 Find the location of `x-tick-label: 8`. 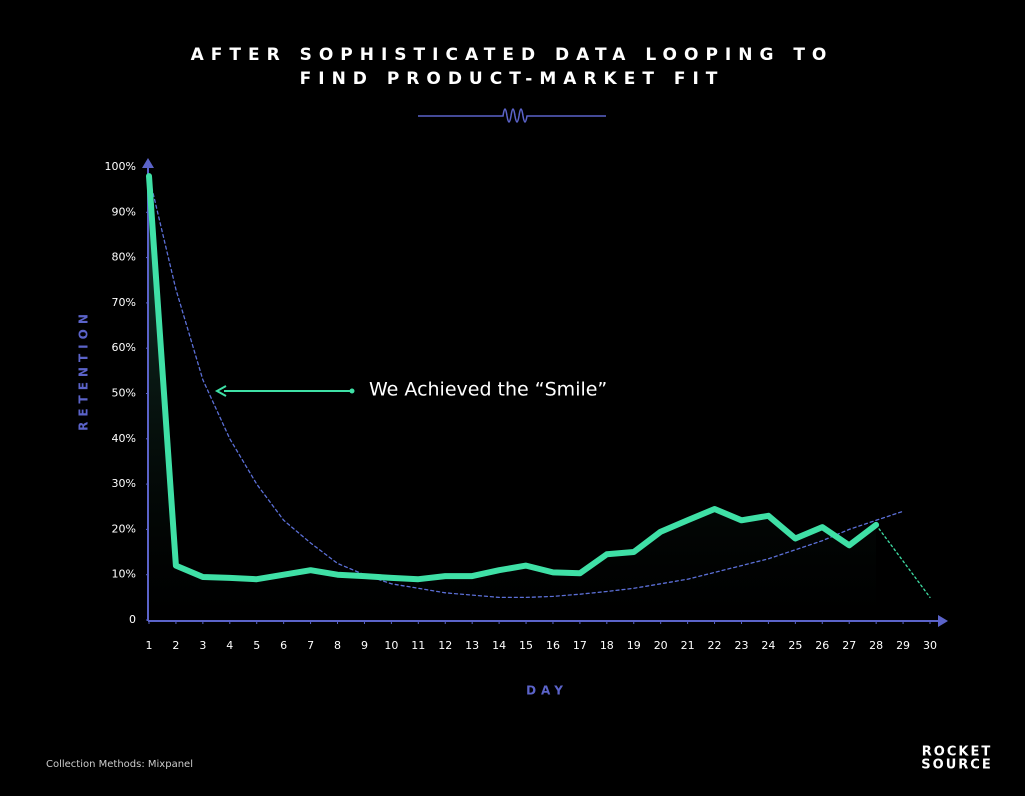

x-tick-label: 8 is located at coordinates (337, 645).